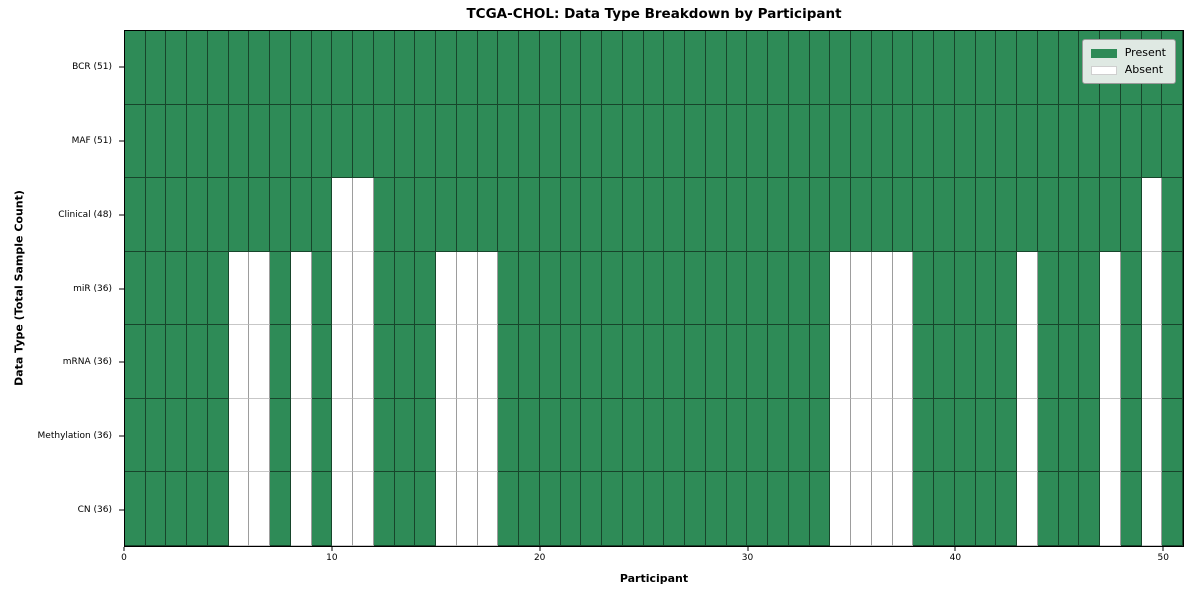 This screenshot has height=600, width=1200. I want to click on y-tick-label: BCR (51), so click(92, 66).